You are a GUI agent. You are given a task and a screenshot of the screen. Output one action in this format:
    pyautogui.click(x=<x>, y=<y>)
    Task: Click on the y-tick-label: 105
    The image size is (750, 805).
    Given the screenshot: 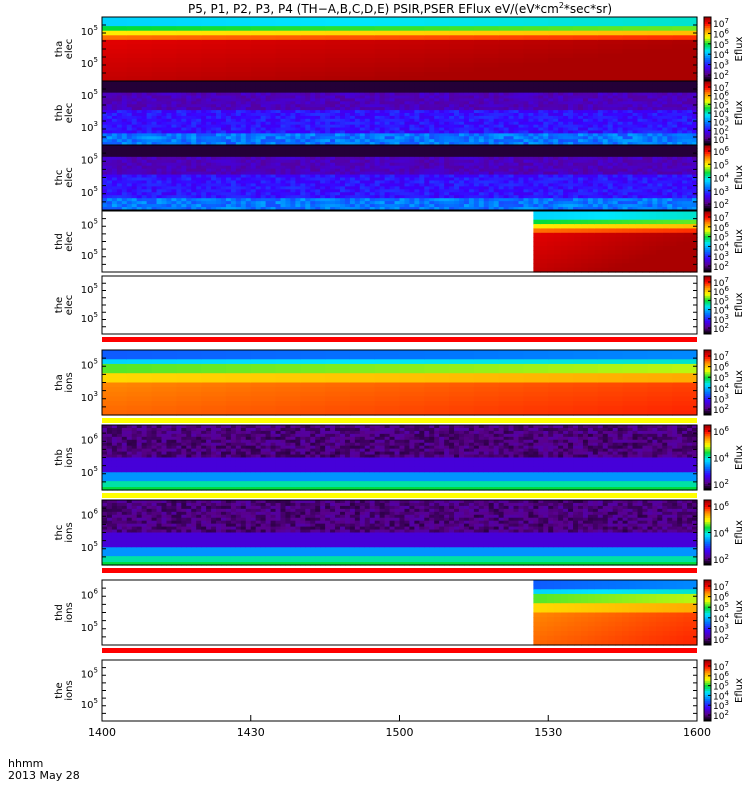 What is the action you would take?
    pyautogui.click(x=89, y=95)
    